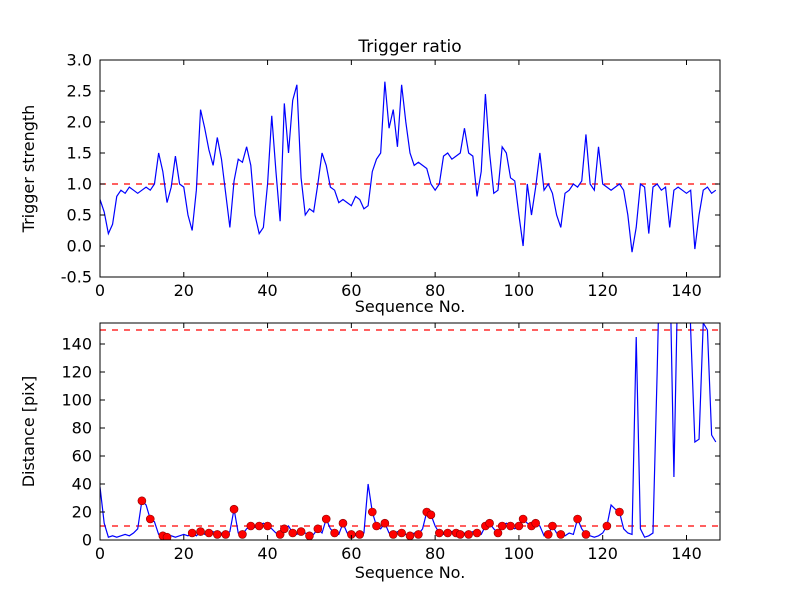 The image size is (800, 600). Describe the element at coordinates (82, 428) in the screenshot. I see `y-tick-label: 80` at that location.